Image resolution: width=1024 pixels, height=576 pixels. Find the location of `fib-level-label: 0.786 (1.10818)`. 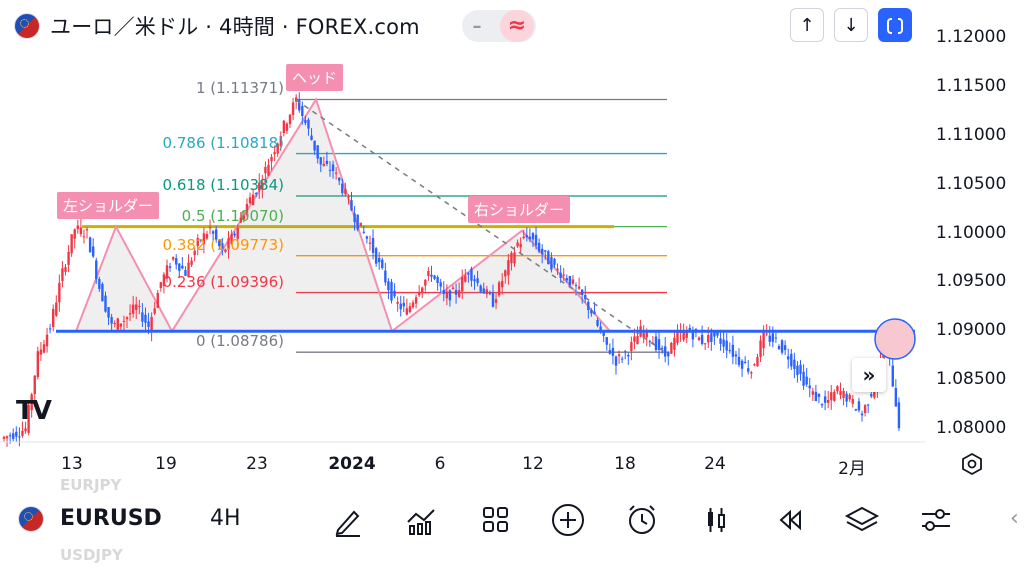

fib-level-label: 0.786 (1.10818) is located at coordinates (223, 142).